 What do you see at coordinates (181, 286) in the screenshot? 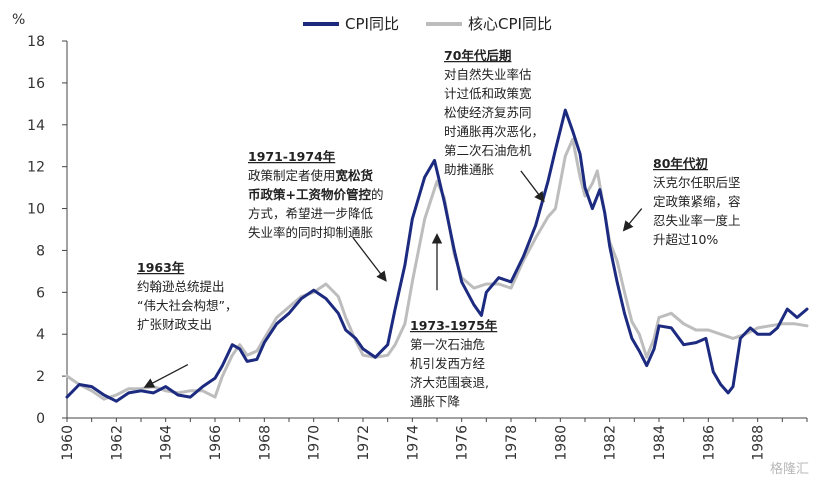
I see `annotation-line: 约翰逊总统提出` at bounding box center [181, 286].